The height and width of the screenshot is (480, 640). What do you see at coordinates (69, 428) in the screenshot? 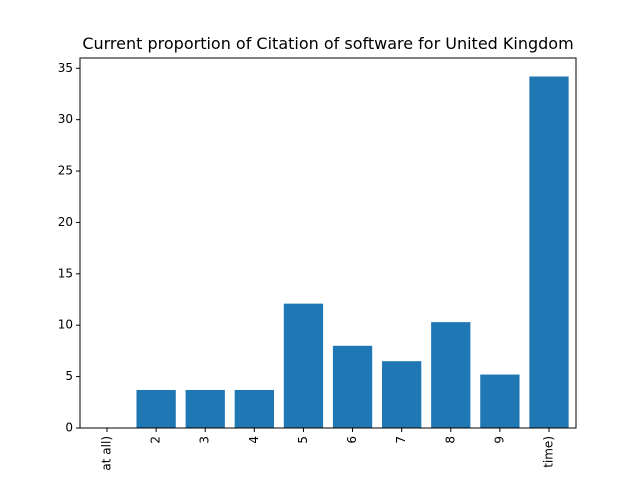
I see `y-tick-label-0: 0` at bounding box center [69, 428].